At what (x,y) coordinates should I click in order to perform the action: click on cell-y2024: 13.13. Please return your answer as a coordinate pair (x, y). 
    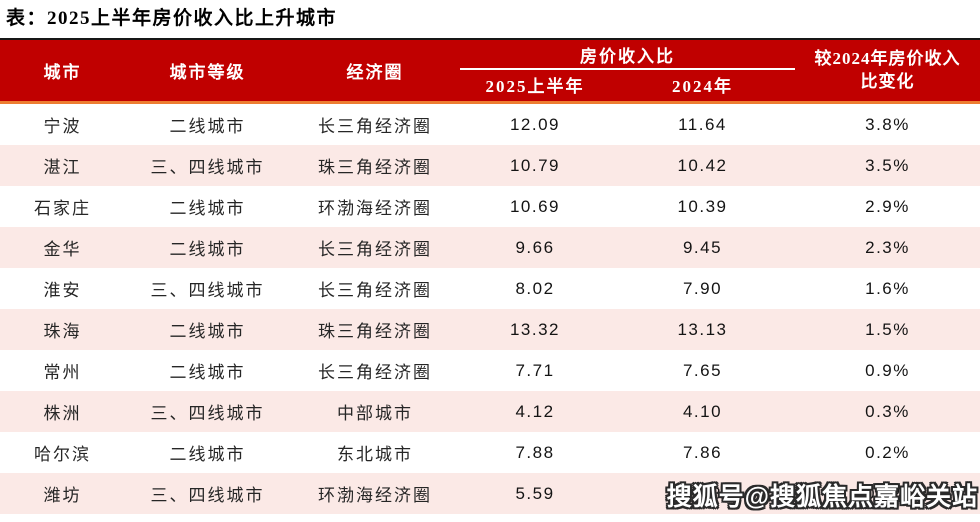
    Looking at the image, I should click on (702, 329).